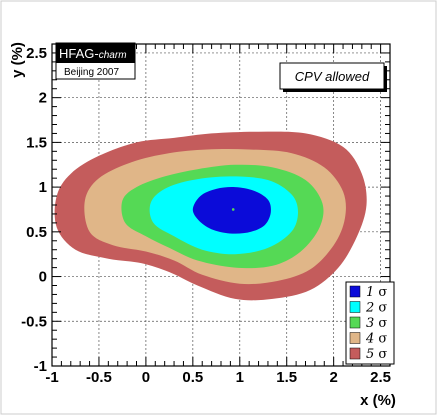 This screenshot has width=437, height=415. I want to click on y-tick-label: -1, so click(40, 366).